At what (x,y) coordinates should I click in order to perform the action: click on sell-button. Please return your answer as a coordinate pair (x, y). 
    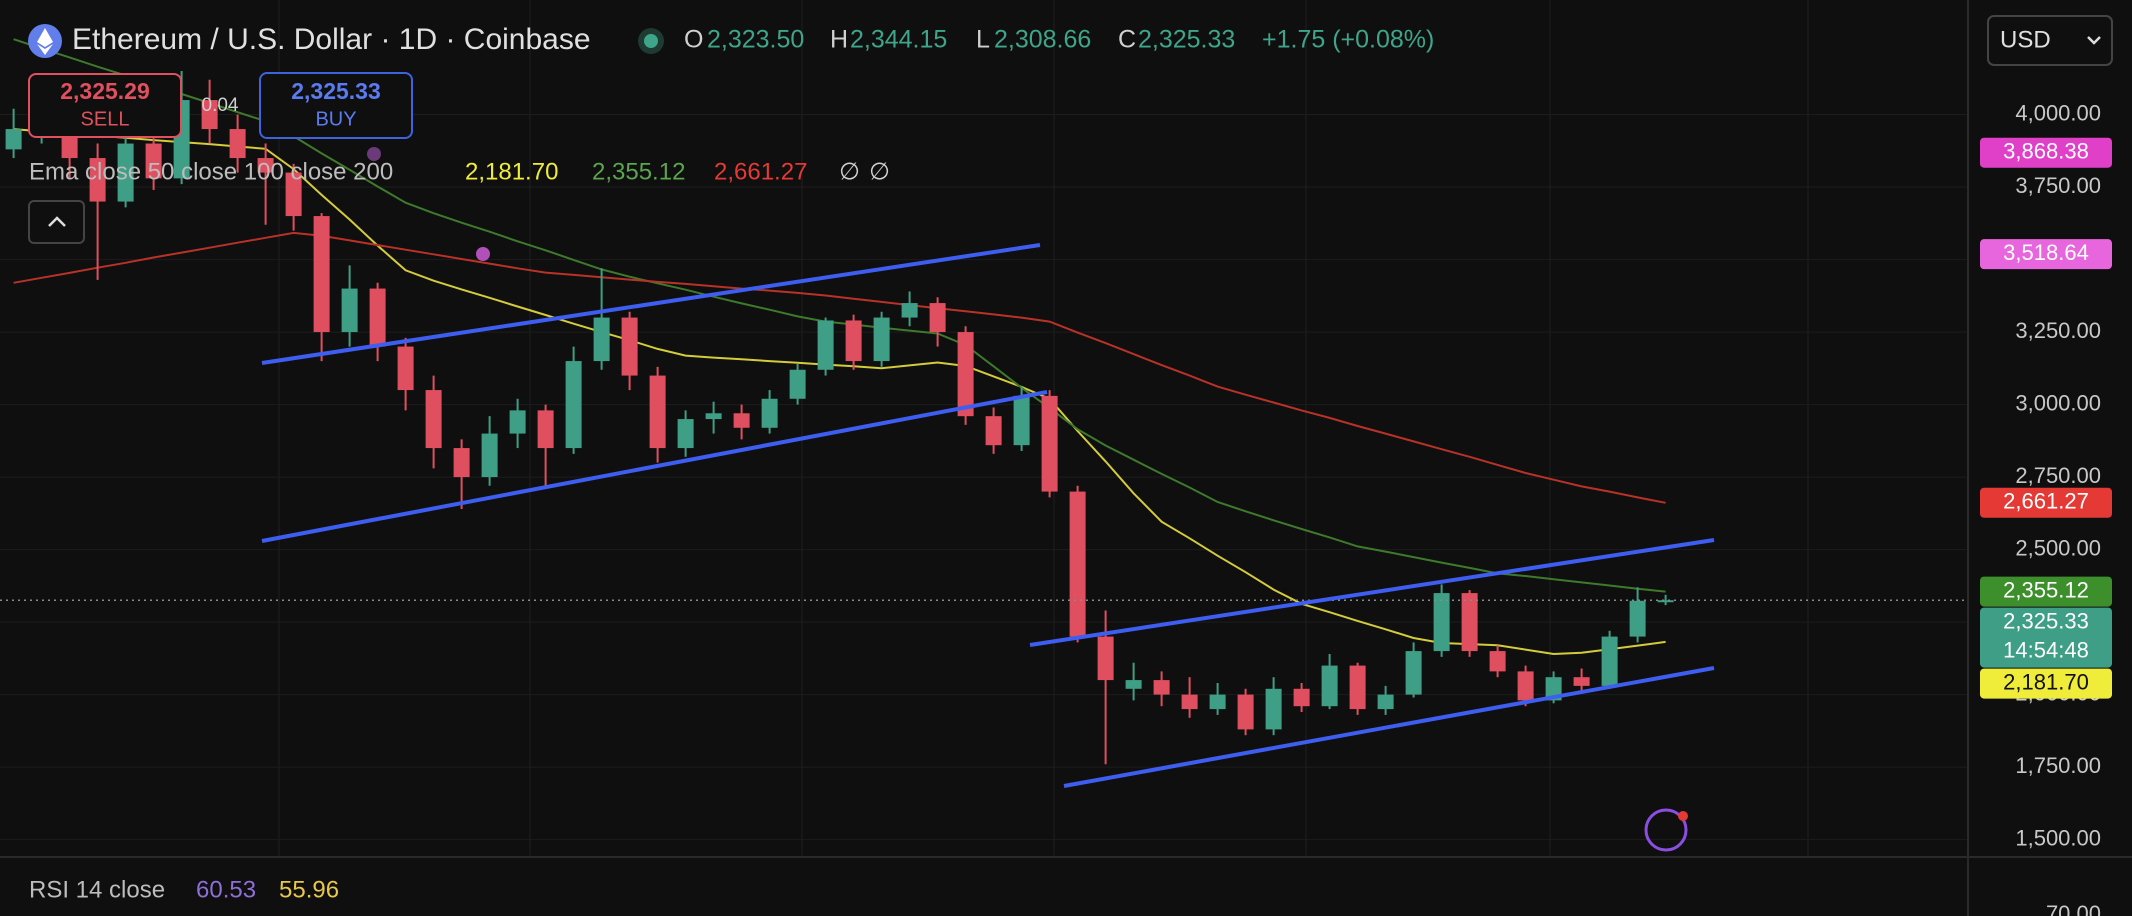
    Looking at the image, I should click on (105, 105).